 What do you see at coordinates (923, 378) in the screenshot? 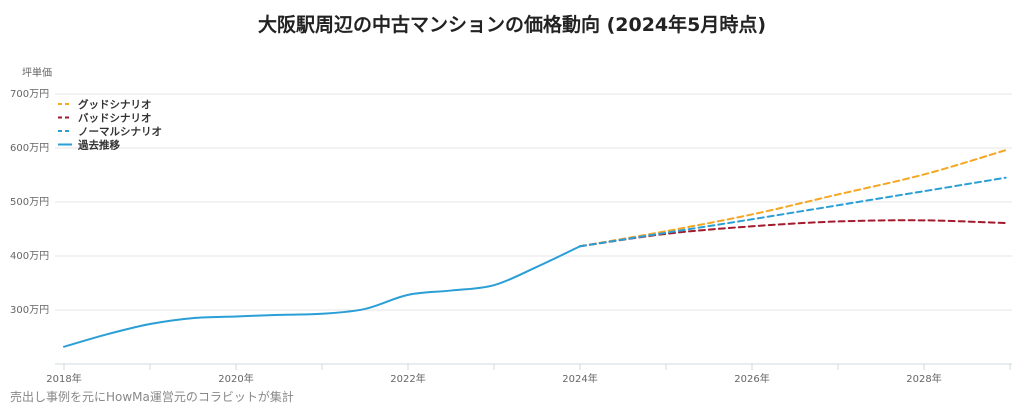
I see `x-tick-label: 2028年` at bounding box center [923, 378].